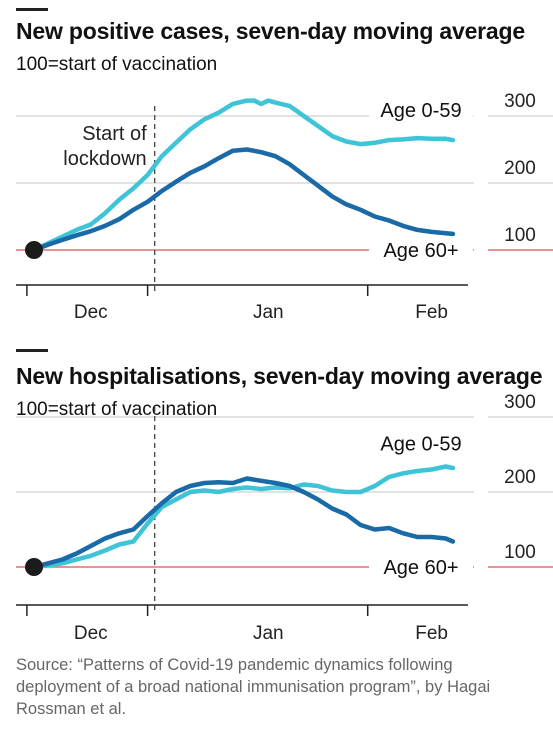 This screenshot has width=553, height=737. Describe the element at coordinates (104, 159) in the screenshot. I see `lockdown-annotation: lockdown` at that location.